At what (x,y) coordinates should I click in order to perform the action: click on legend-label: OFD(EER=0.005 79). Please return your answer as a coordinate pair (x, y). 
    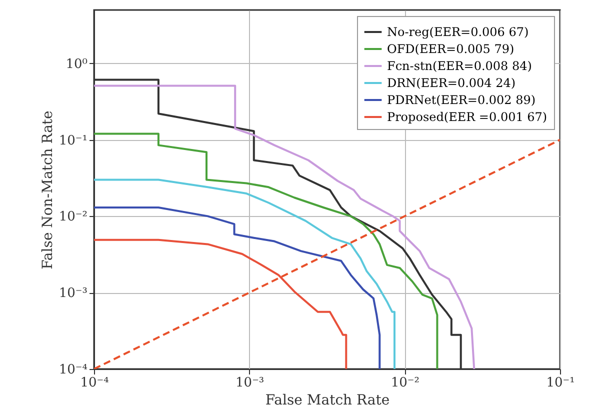
    Looking at the image, I should click on (450, 49).